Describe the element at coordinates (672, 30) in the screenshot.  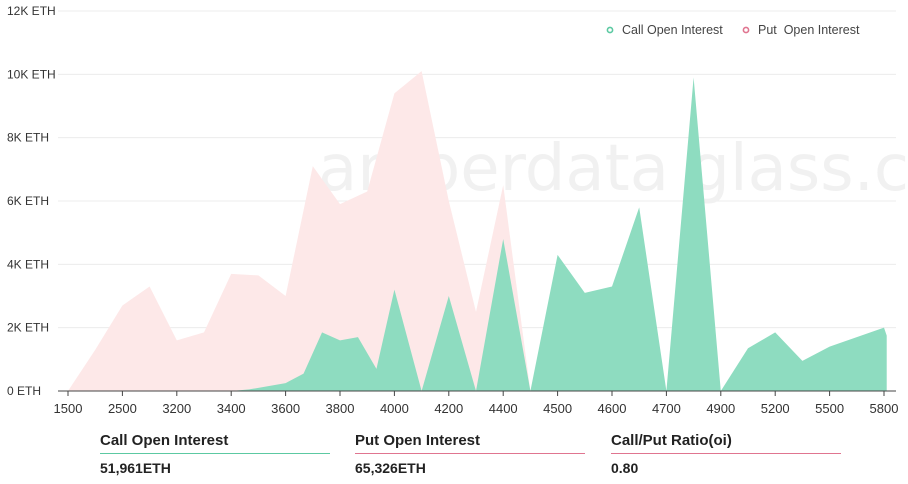
I see `legend-call-label: Call Open Interest` at that location.